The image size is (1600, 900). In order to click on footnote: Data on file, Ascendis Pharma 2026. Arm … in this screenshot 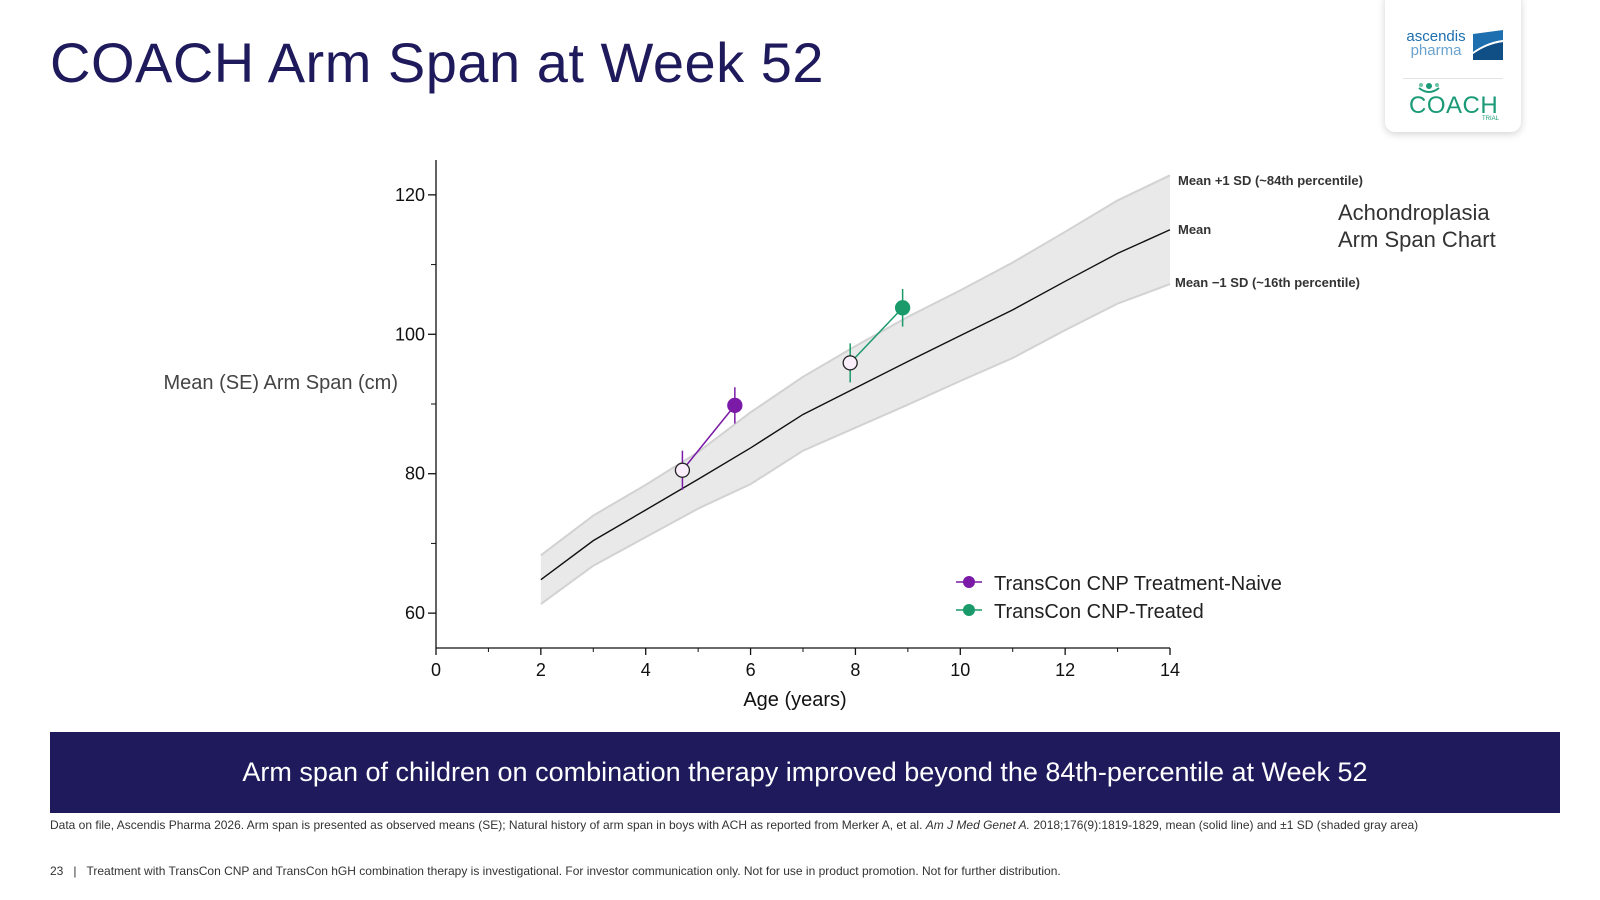, I will do `click(800, 825)`.